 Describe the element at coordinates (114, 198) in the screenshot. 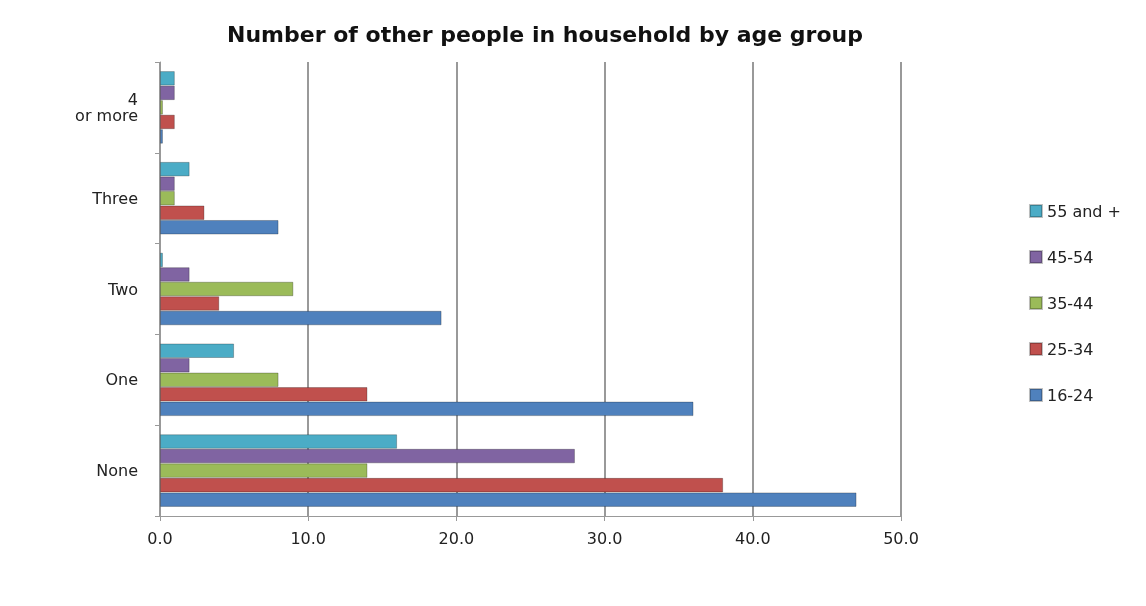

I see `y-tick-label: Three` at that location.